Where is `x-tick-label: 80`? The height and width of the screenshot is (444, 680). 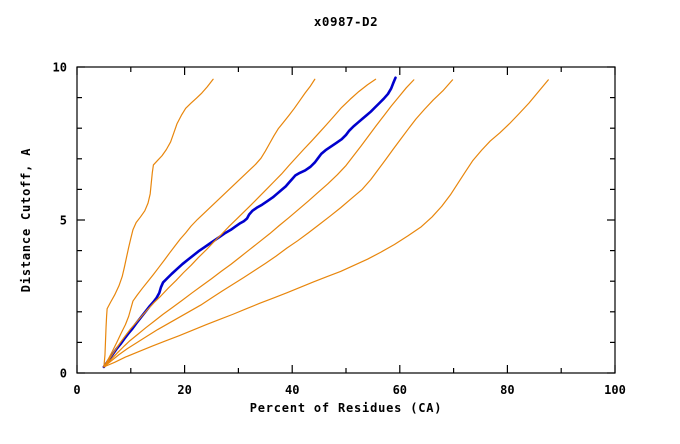
x-tick-label: 80 is located at coordinates (507, 390).